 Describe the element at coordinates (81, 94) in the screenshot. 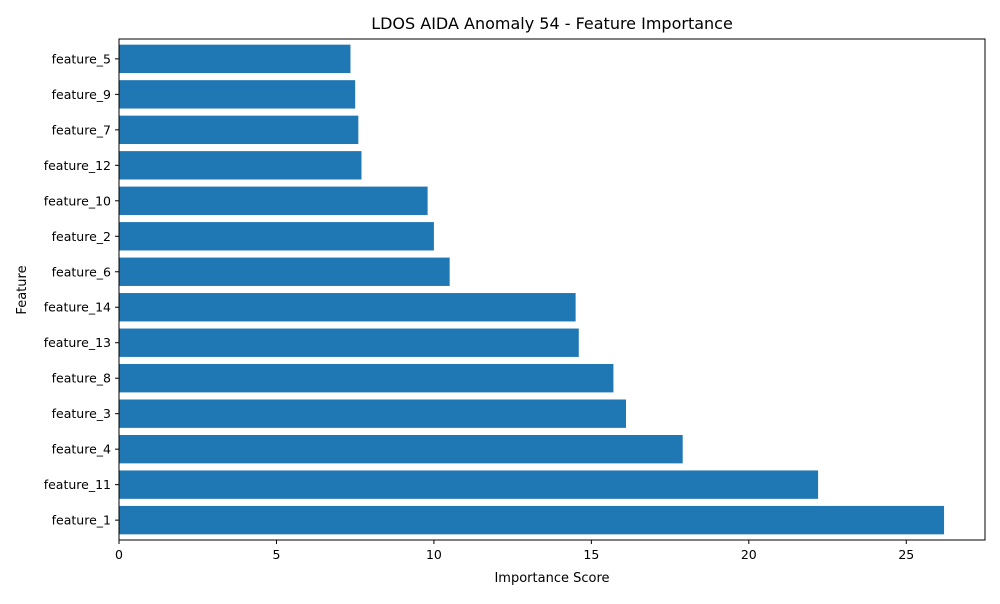

I see `y-tick-label: feature_9` at that location.